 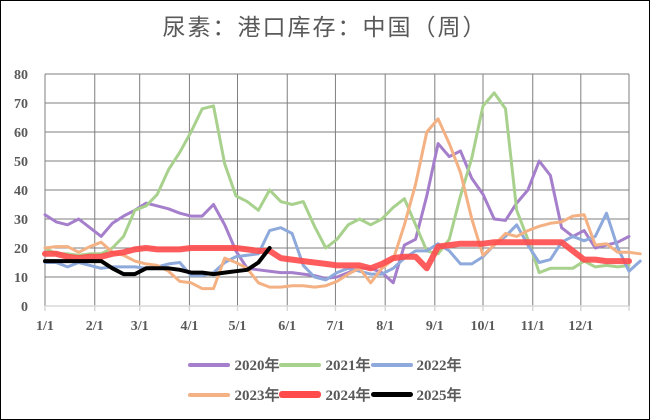 What do you see at coordinates (21, 133) in the screenshot?
I see `y-tick-label: 60` at bounding box center [21, 133].